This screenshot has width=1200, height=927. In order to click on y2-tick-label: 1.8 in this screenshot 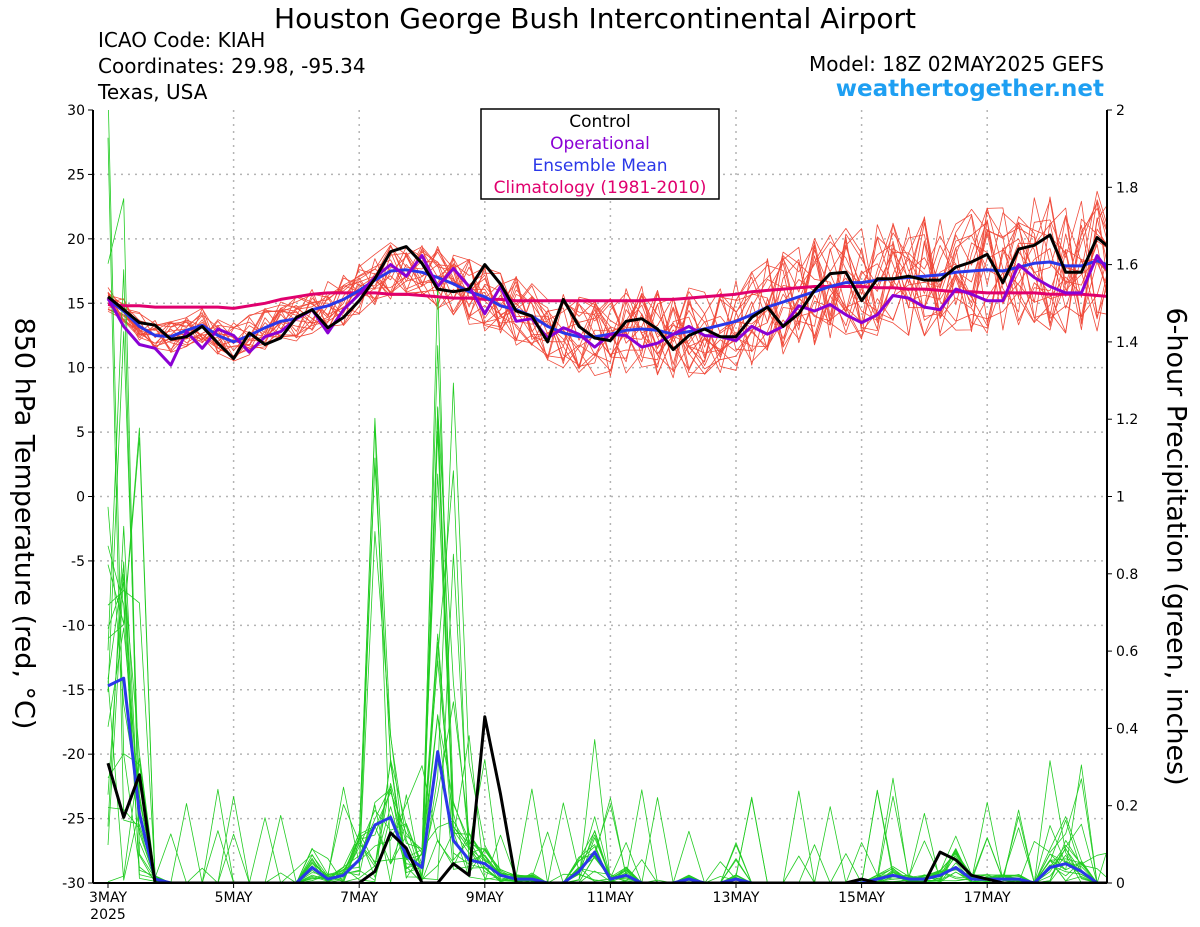, I will do `click(1127, 188)`.